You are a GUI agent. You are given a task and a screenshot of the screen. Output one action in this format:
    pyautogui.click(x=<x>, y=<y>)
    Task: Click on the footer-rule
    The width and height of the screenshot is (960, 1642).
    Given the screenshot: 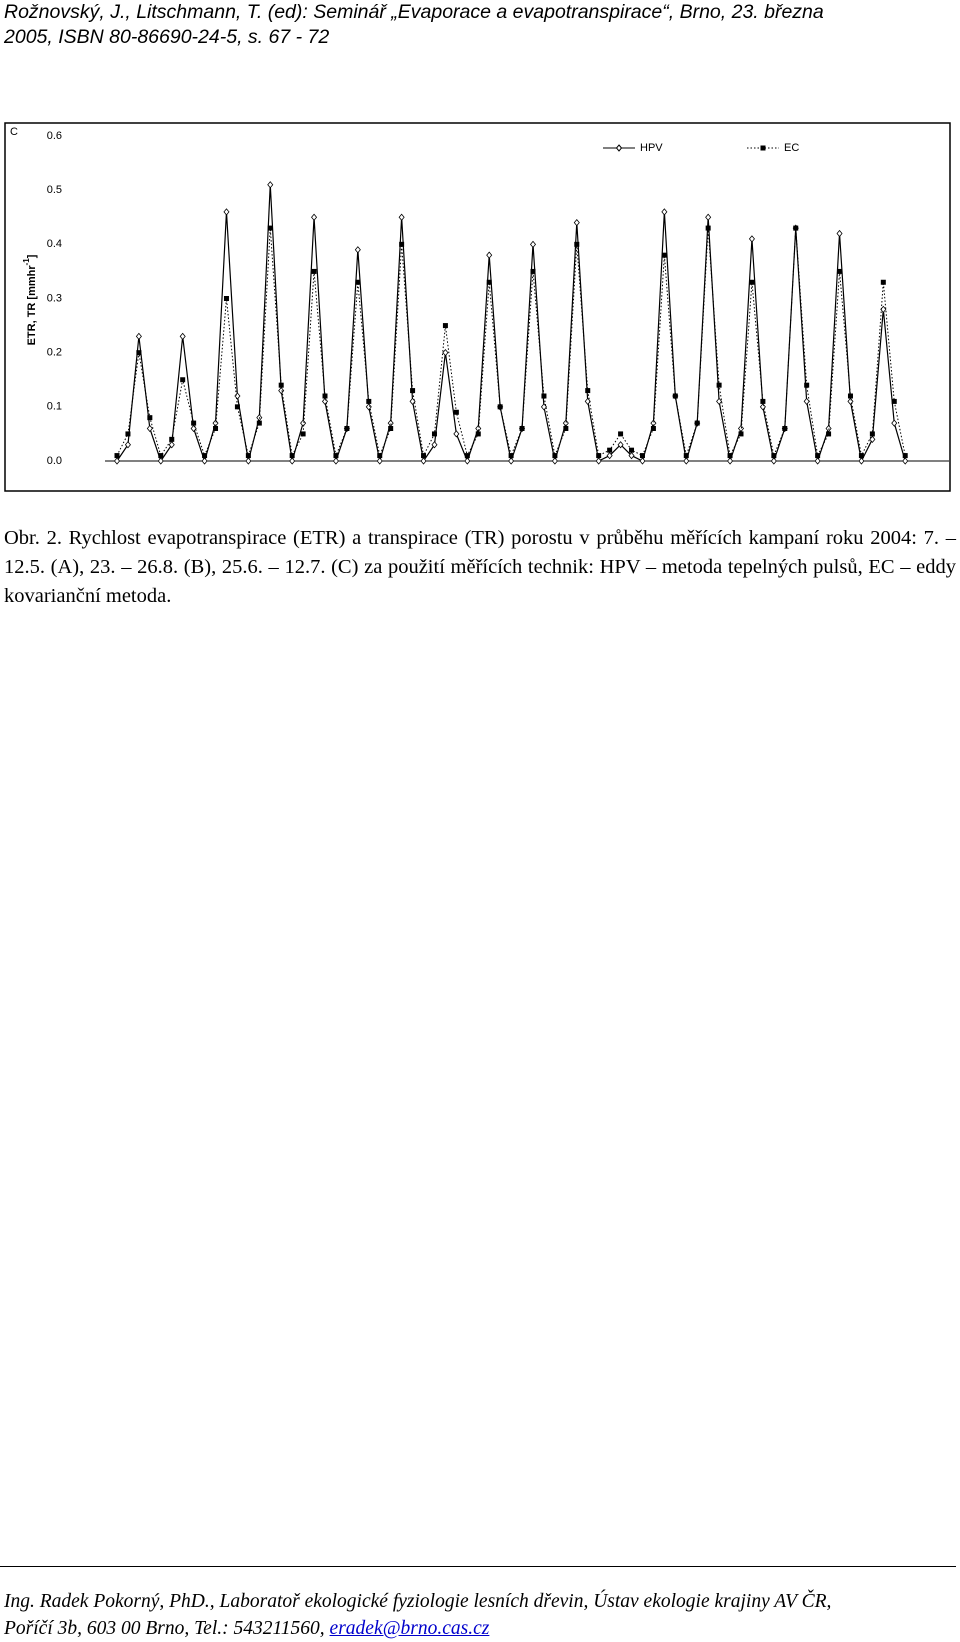 What is the action you would take?
    pyautogui.click(x=478, y=1566)
    